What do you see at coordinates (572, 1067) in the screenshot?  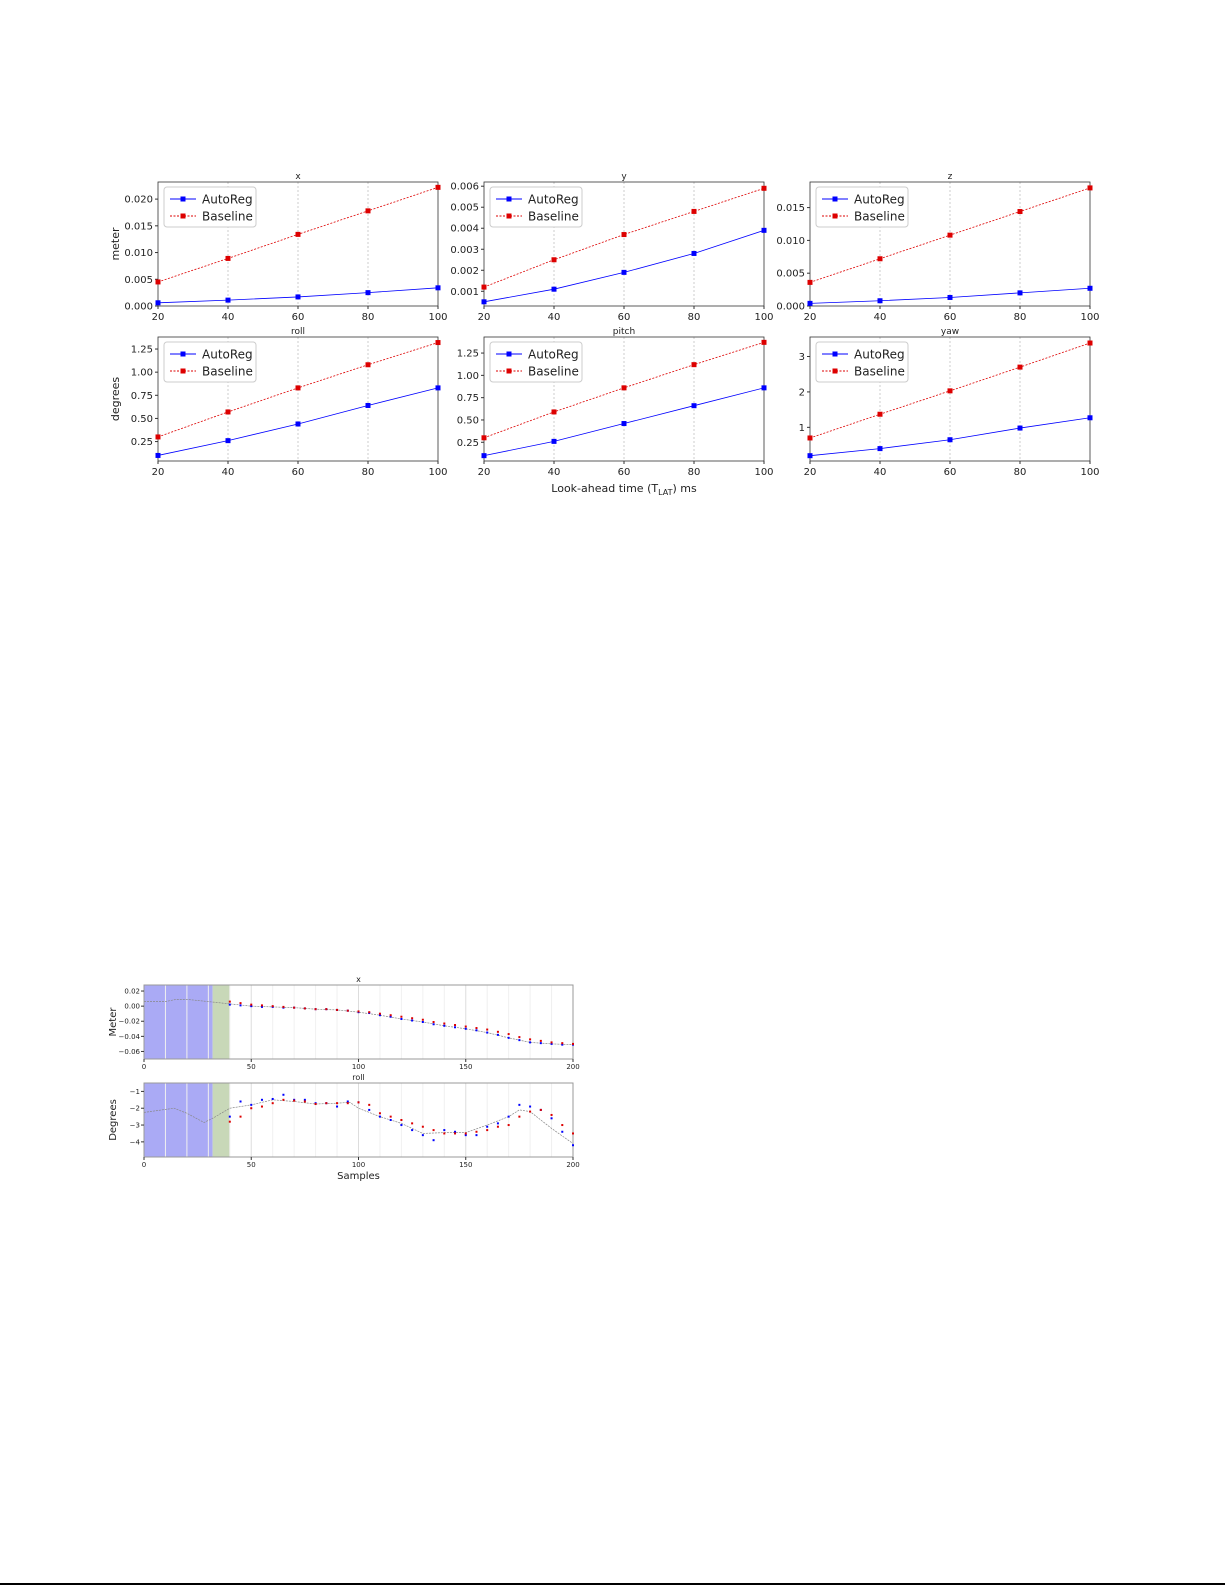 I see `x-tick-label: 200` at bounding box center [572, 1067].